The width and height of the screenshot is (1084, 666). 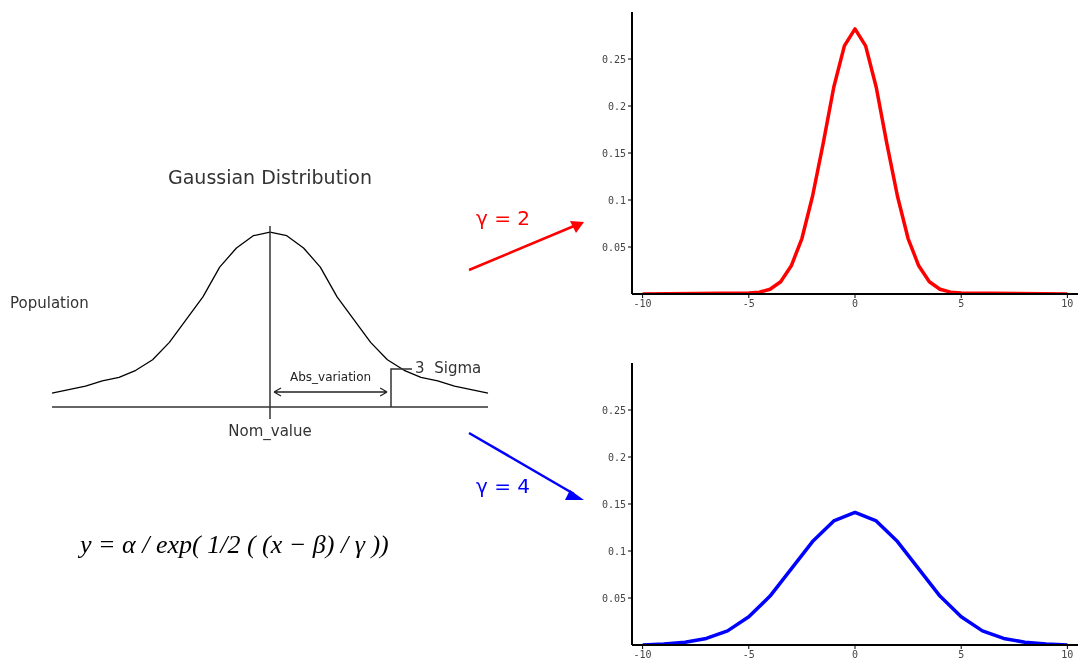 What do you see at coordinates (331, 377) in the screenshot?
I see `annotation: Abs_variation` at bounding box center [331, 377].